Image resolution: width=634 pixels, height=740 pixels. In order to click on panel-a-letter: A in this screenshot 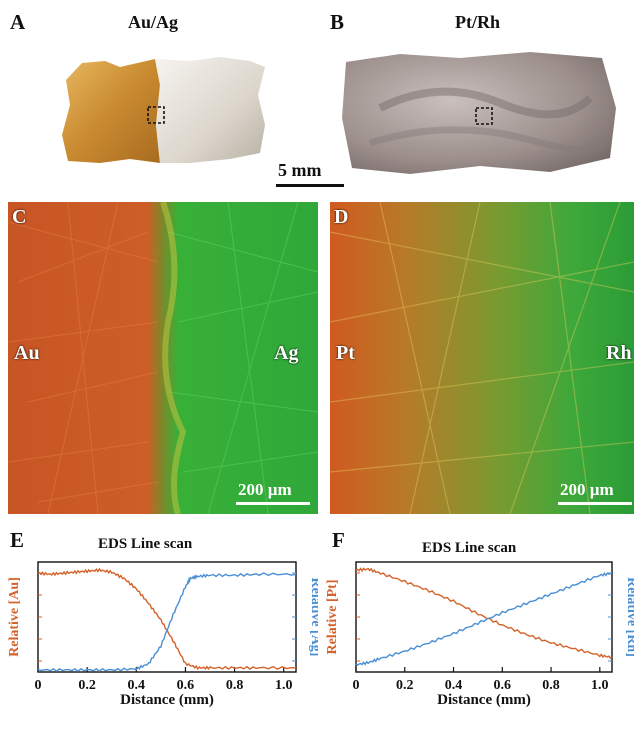, I will do `click(18, 22)`.